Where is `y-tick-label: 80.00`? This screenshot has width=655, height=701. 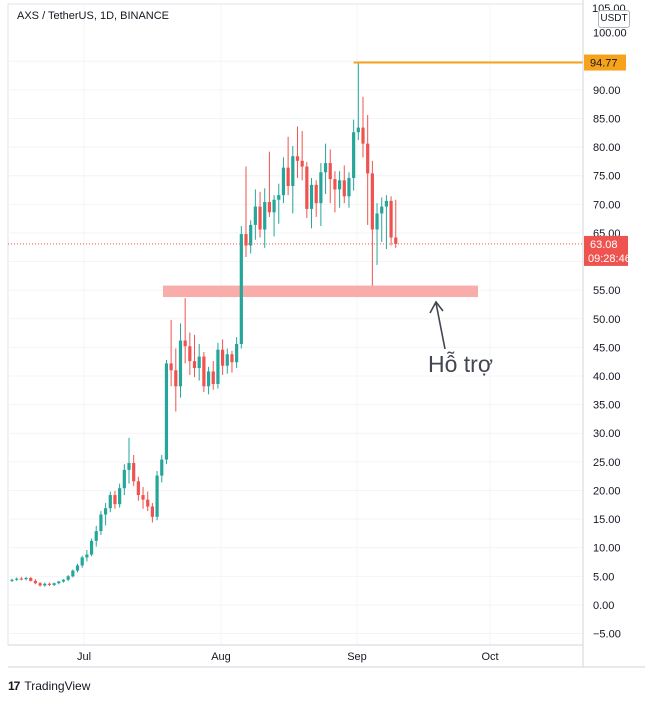
y-tick-label: 80.00 is located at coordinates (607, 148).